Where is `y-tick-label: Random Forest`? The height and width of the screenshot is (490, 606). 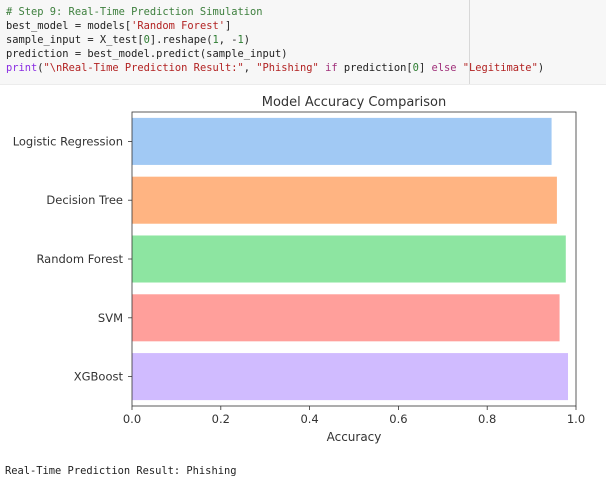
y-tick-label: Random Forest is located at coordinates (79, 259).